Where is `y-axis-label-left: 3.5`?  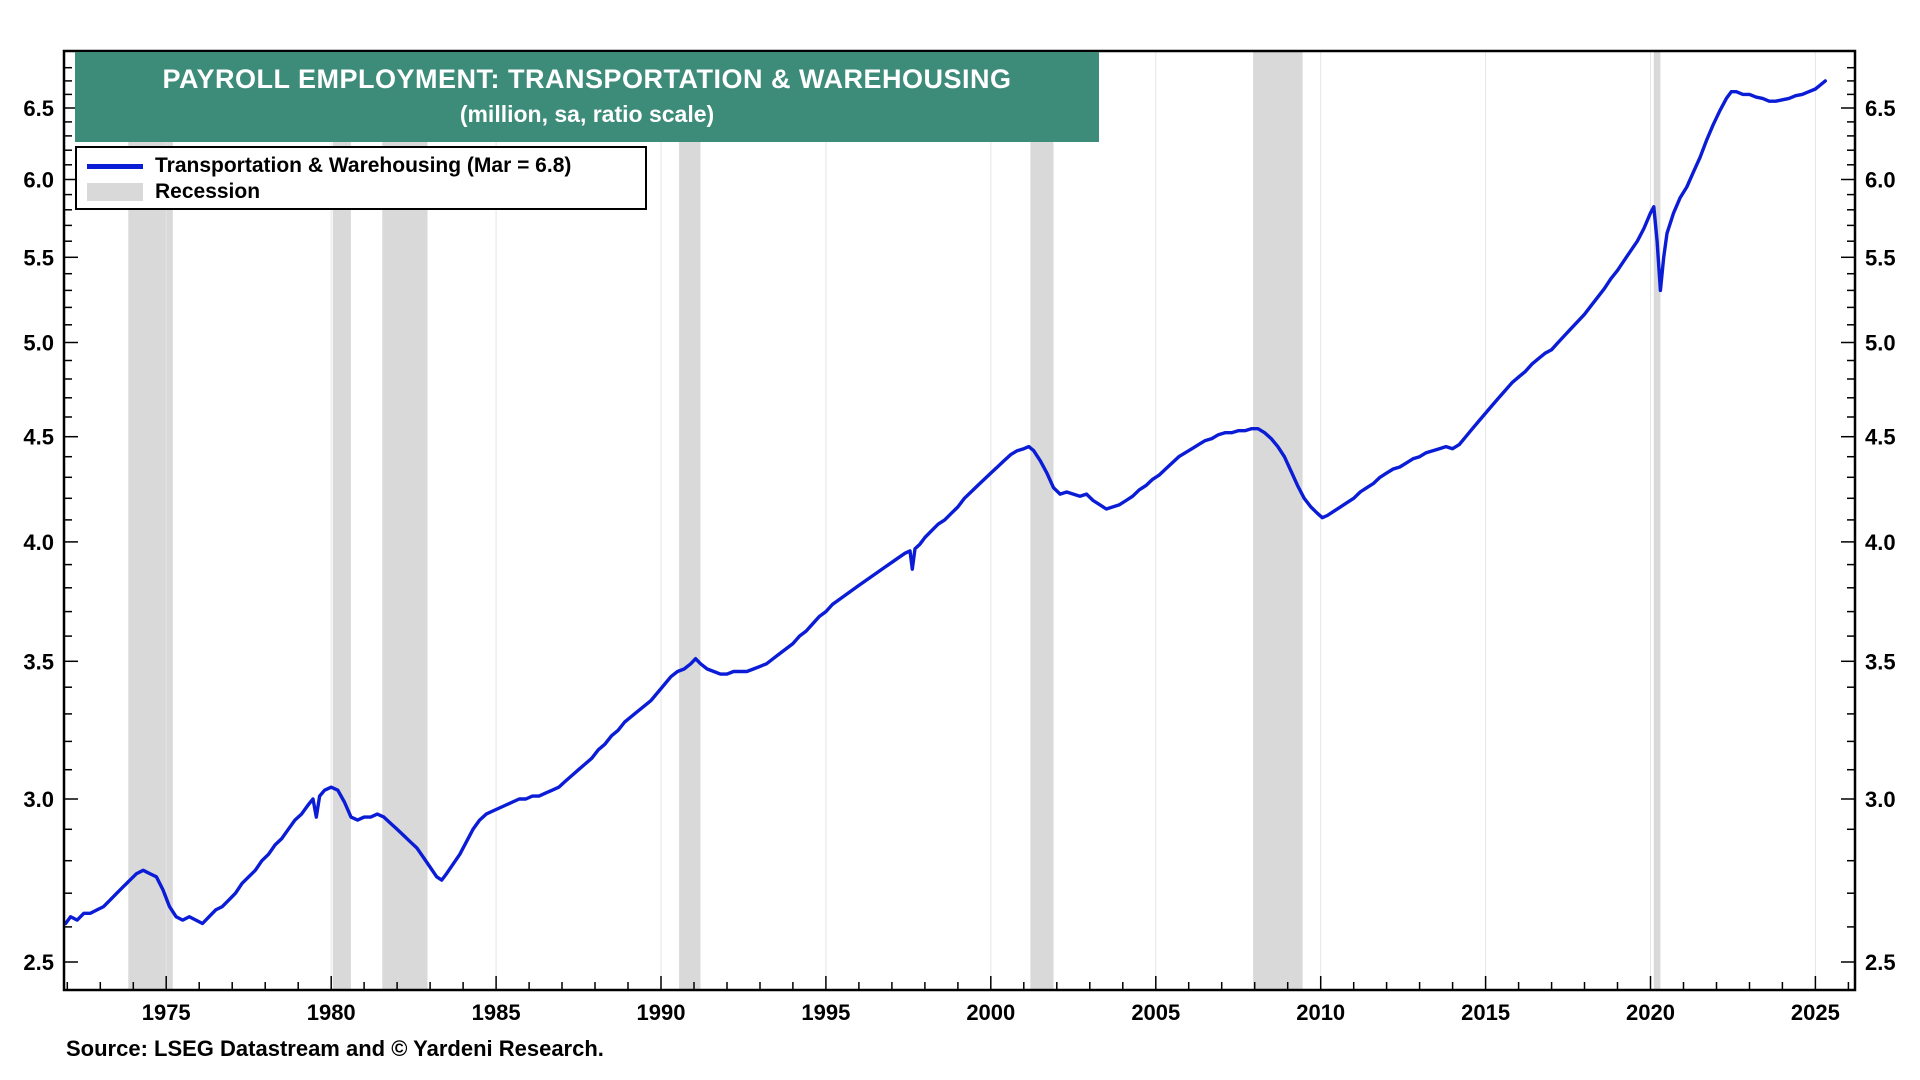 y-axis-label-left: 3.5 is located at coordinates (38, 661).